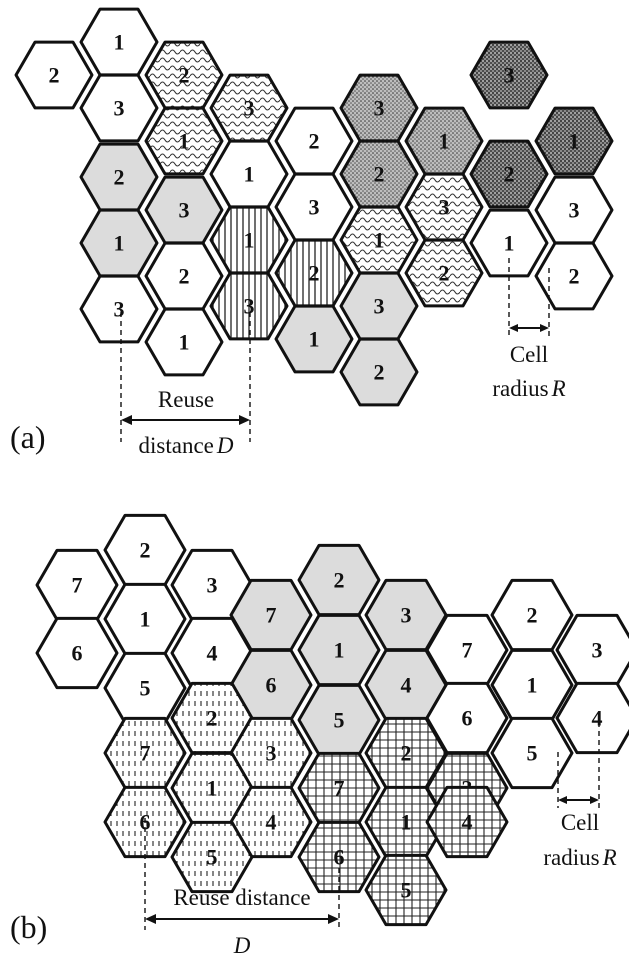 The height and width of the screenshot is (962, 629). Describe the element at coordinates (186, 445) in the screenshot. I see `reuse-distance-label-line2: distance D` at that location.